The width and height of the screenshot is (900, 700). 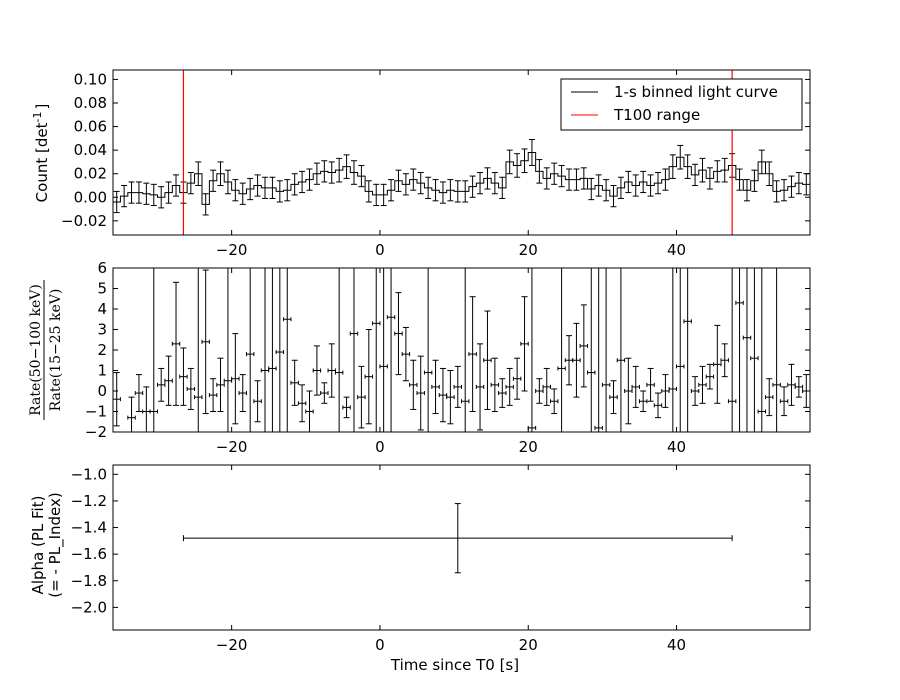 I want to click on alpha-x-tick-label: 0, so click(x=380, y=645).